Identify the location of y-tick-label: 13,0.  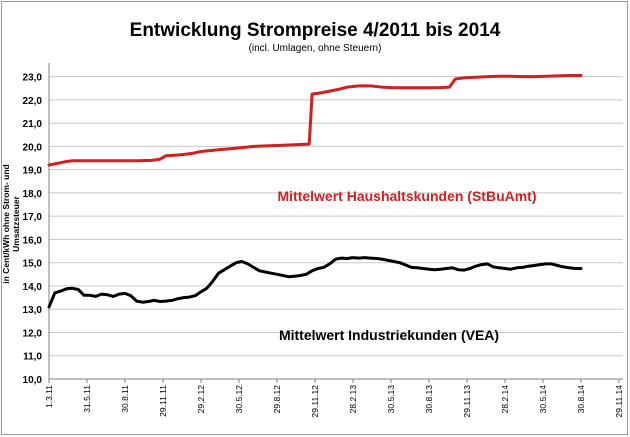
(33, 310).